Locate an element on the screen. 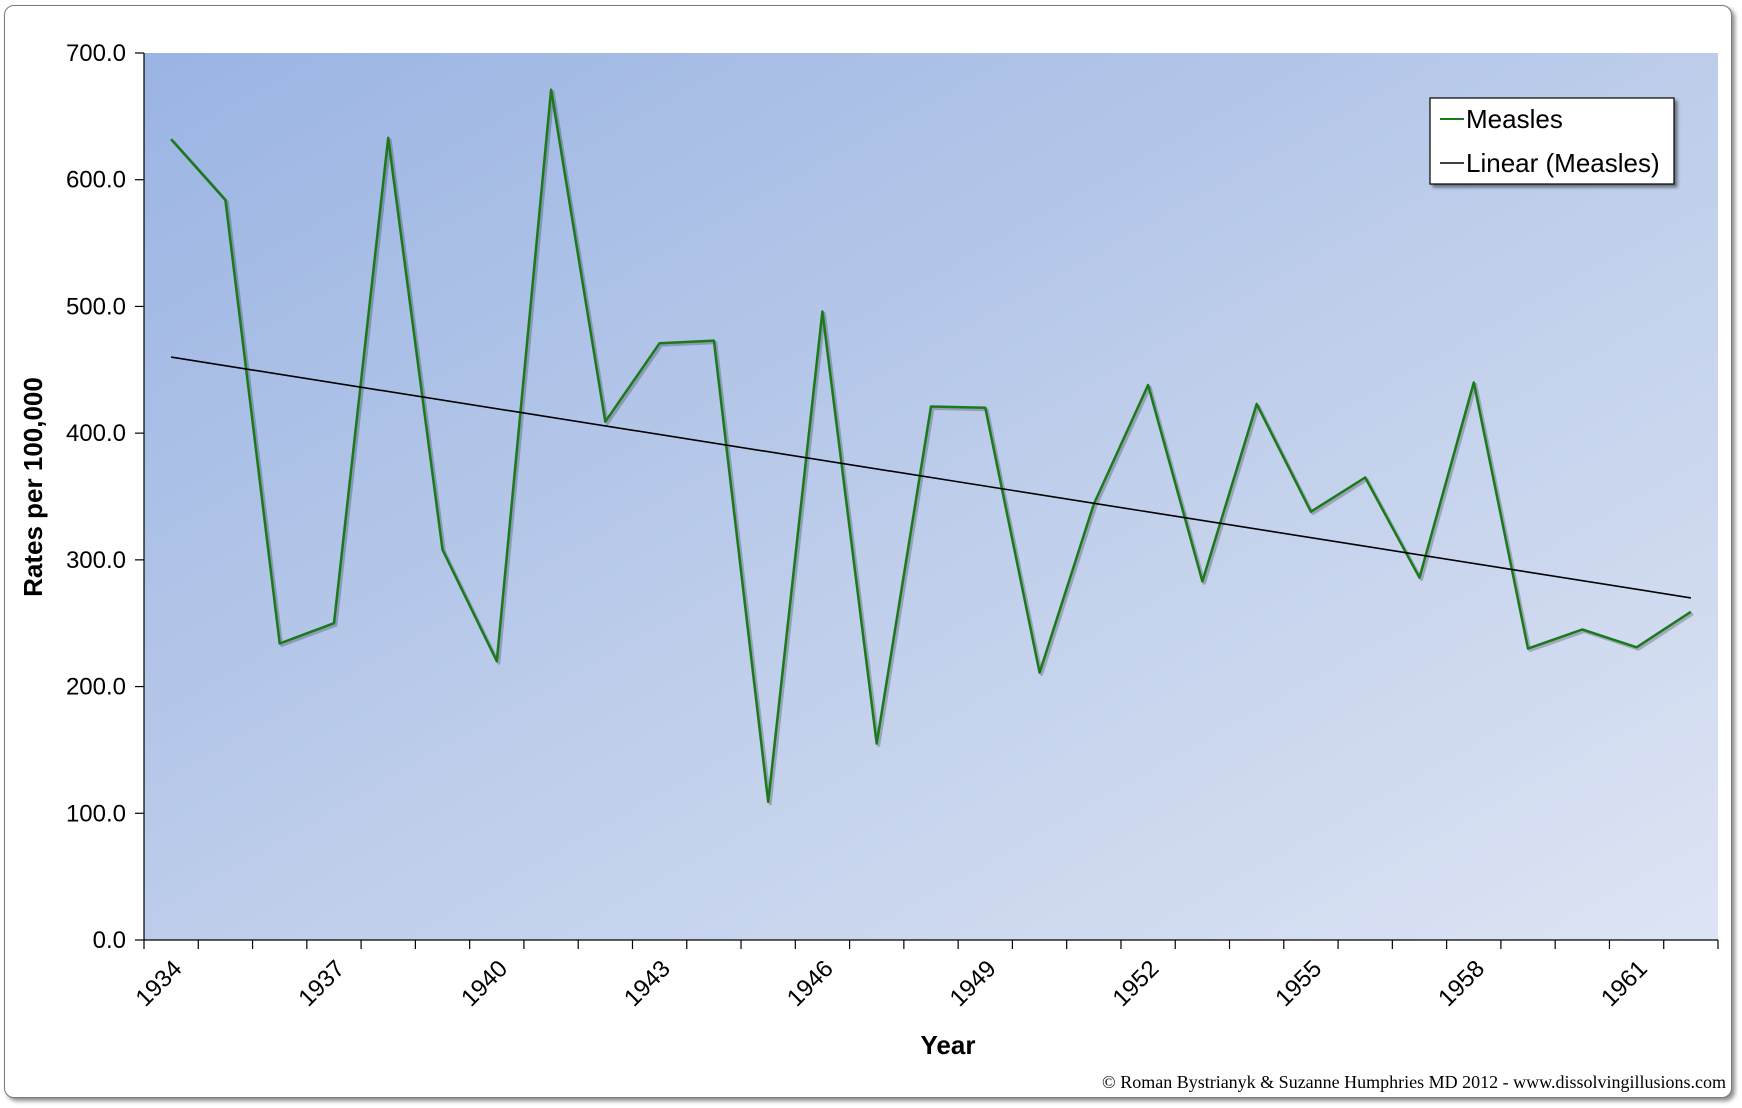  y-tick-label: 200.0 is located at coordinates (96, 687).